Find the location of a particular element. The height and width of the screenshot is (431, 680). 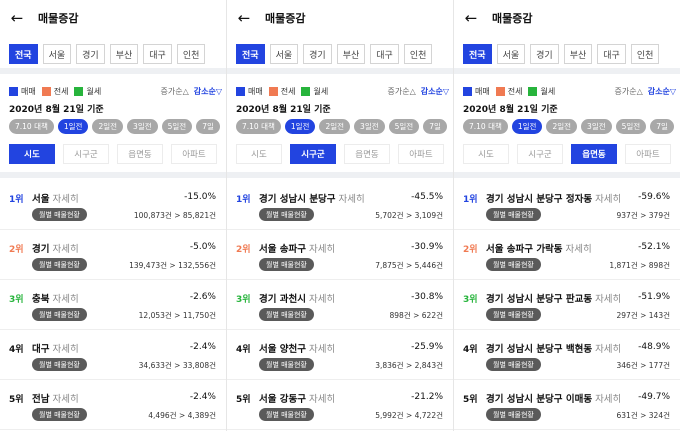

ranking-item: 1위 서울 자세히 -15.0% 월별 매물현황 100,873건 > 85,821건 is located at coordinates (113, 205).